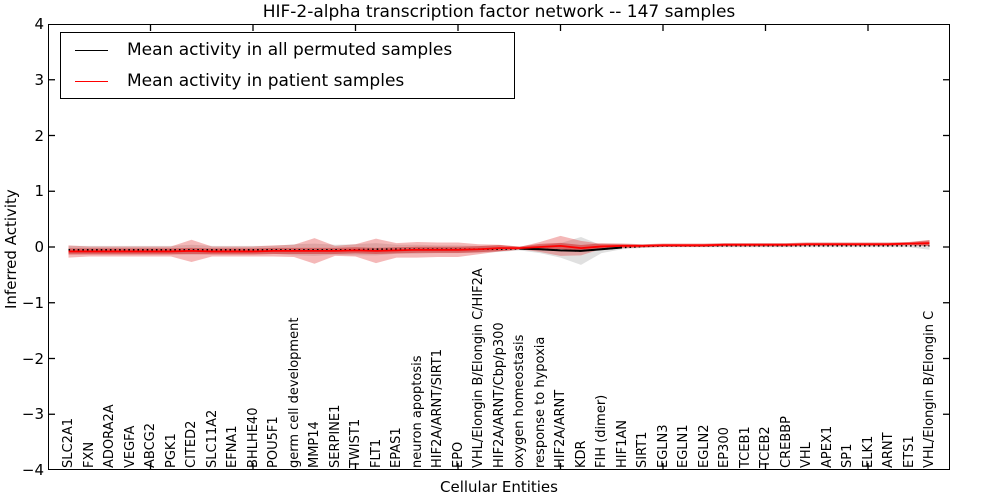 The width and height of the screenshot is (1000, 500). Describe the element at coordinates (32, 414) in the screenshot. I see `y-tick-label: −3` at that location.